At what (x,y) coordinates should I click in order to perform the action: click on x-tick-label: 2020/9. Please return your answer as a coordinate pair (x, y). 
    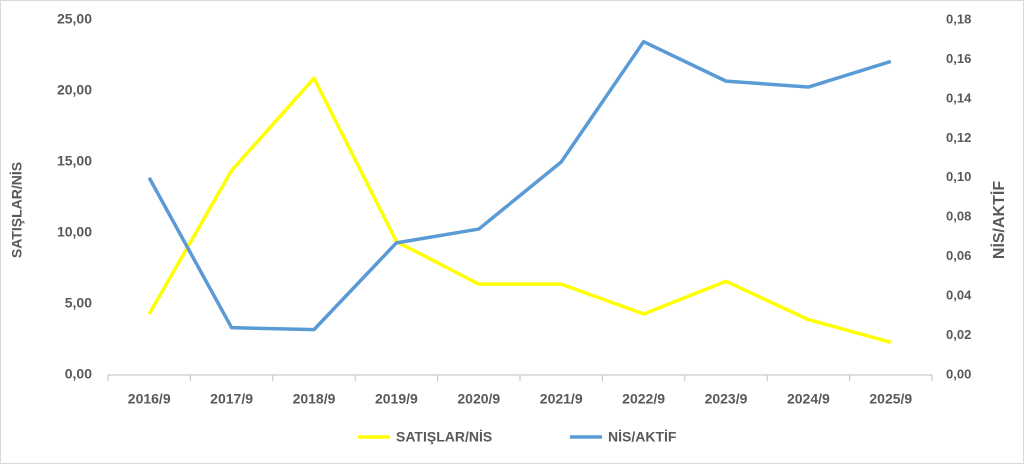
    Looking at the image, I should click on (478, 399).